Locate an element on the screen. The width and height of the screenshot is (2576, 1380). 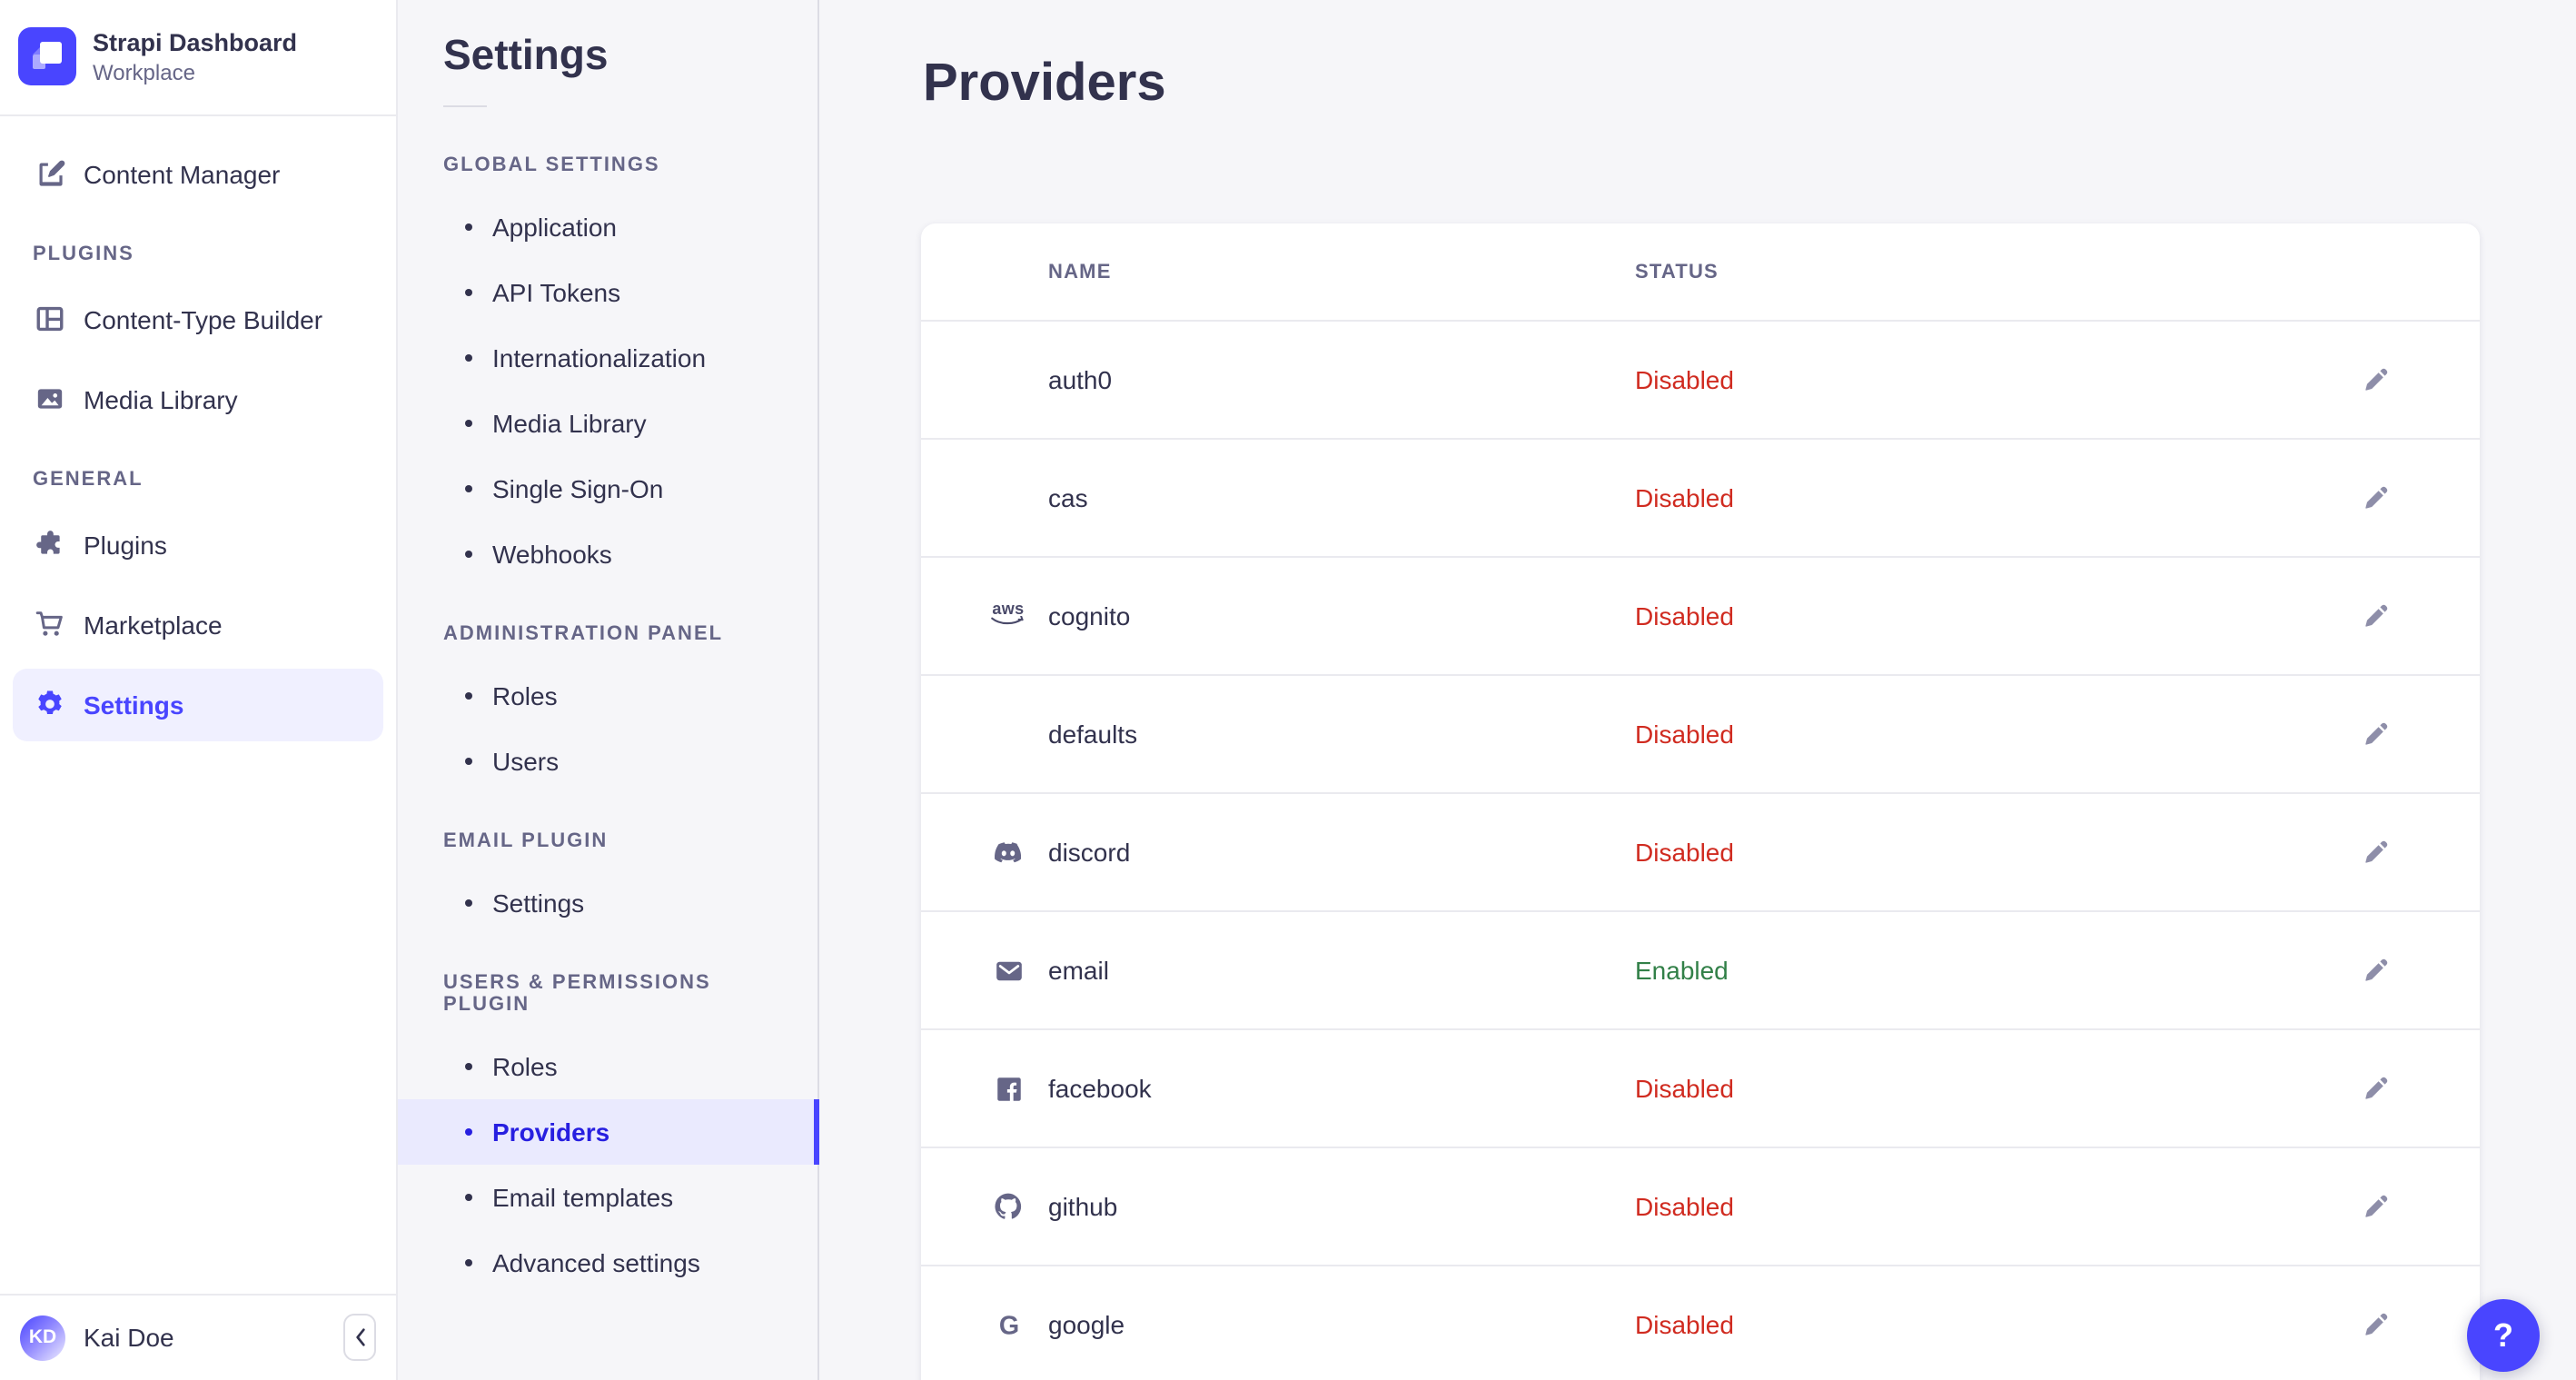
subnav-item-advanced-settings: Advanced settings is located at coordinates (607, 1263).